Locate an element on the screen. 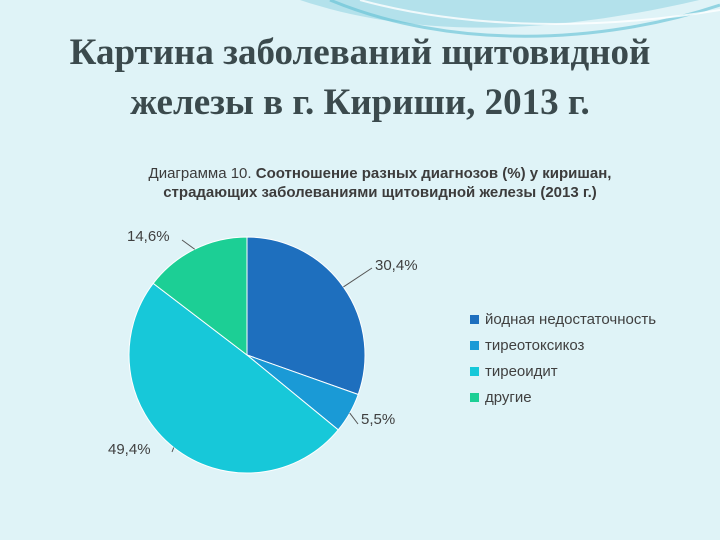 The image size is (720, 540). legend-item: тиреотоксикоз is located at coordinates (563, 345).